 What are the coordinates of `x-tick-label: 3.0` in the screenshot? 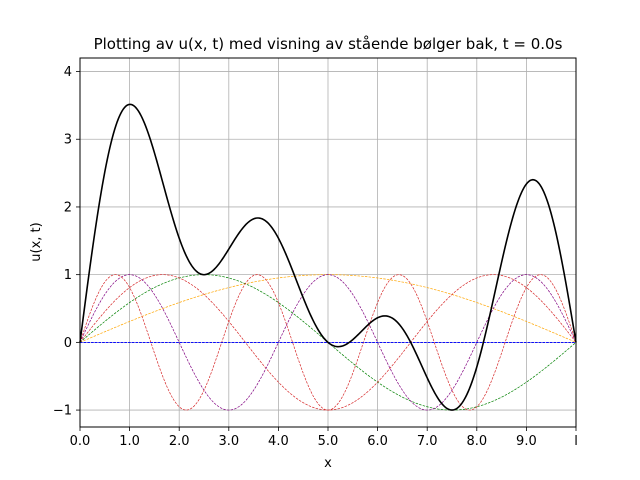 It's located at (228, 441).